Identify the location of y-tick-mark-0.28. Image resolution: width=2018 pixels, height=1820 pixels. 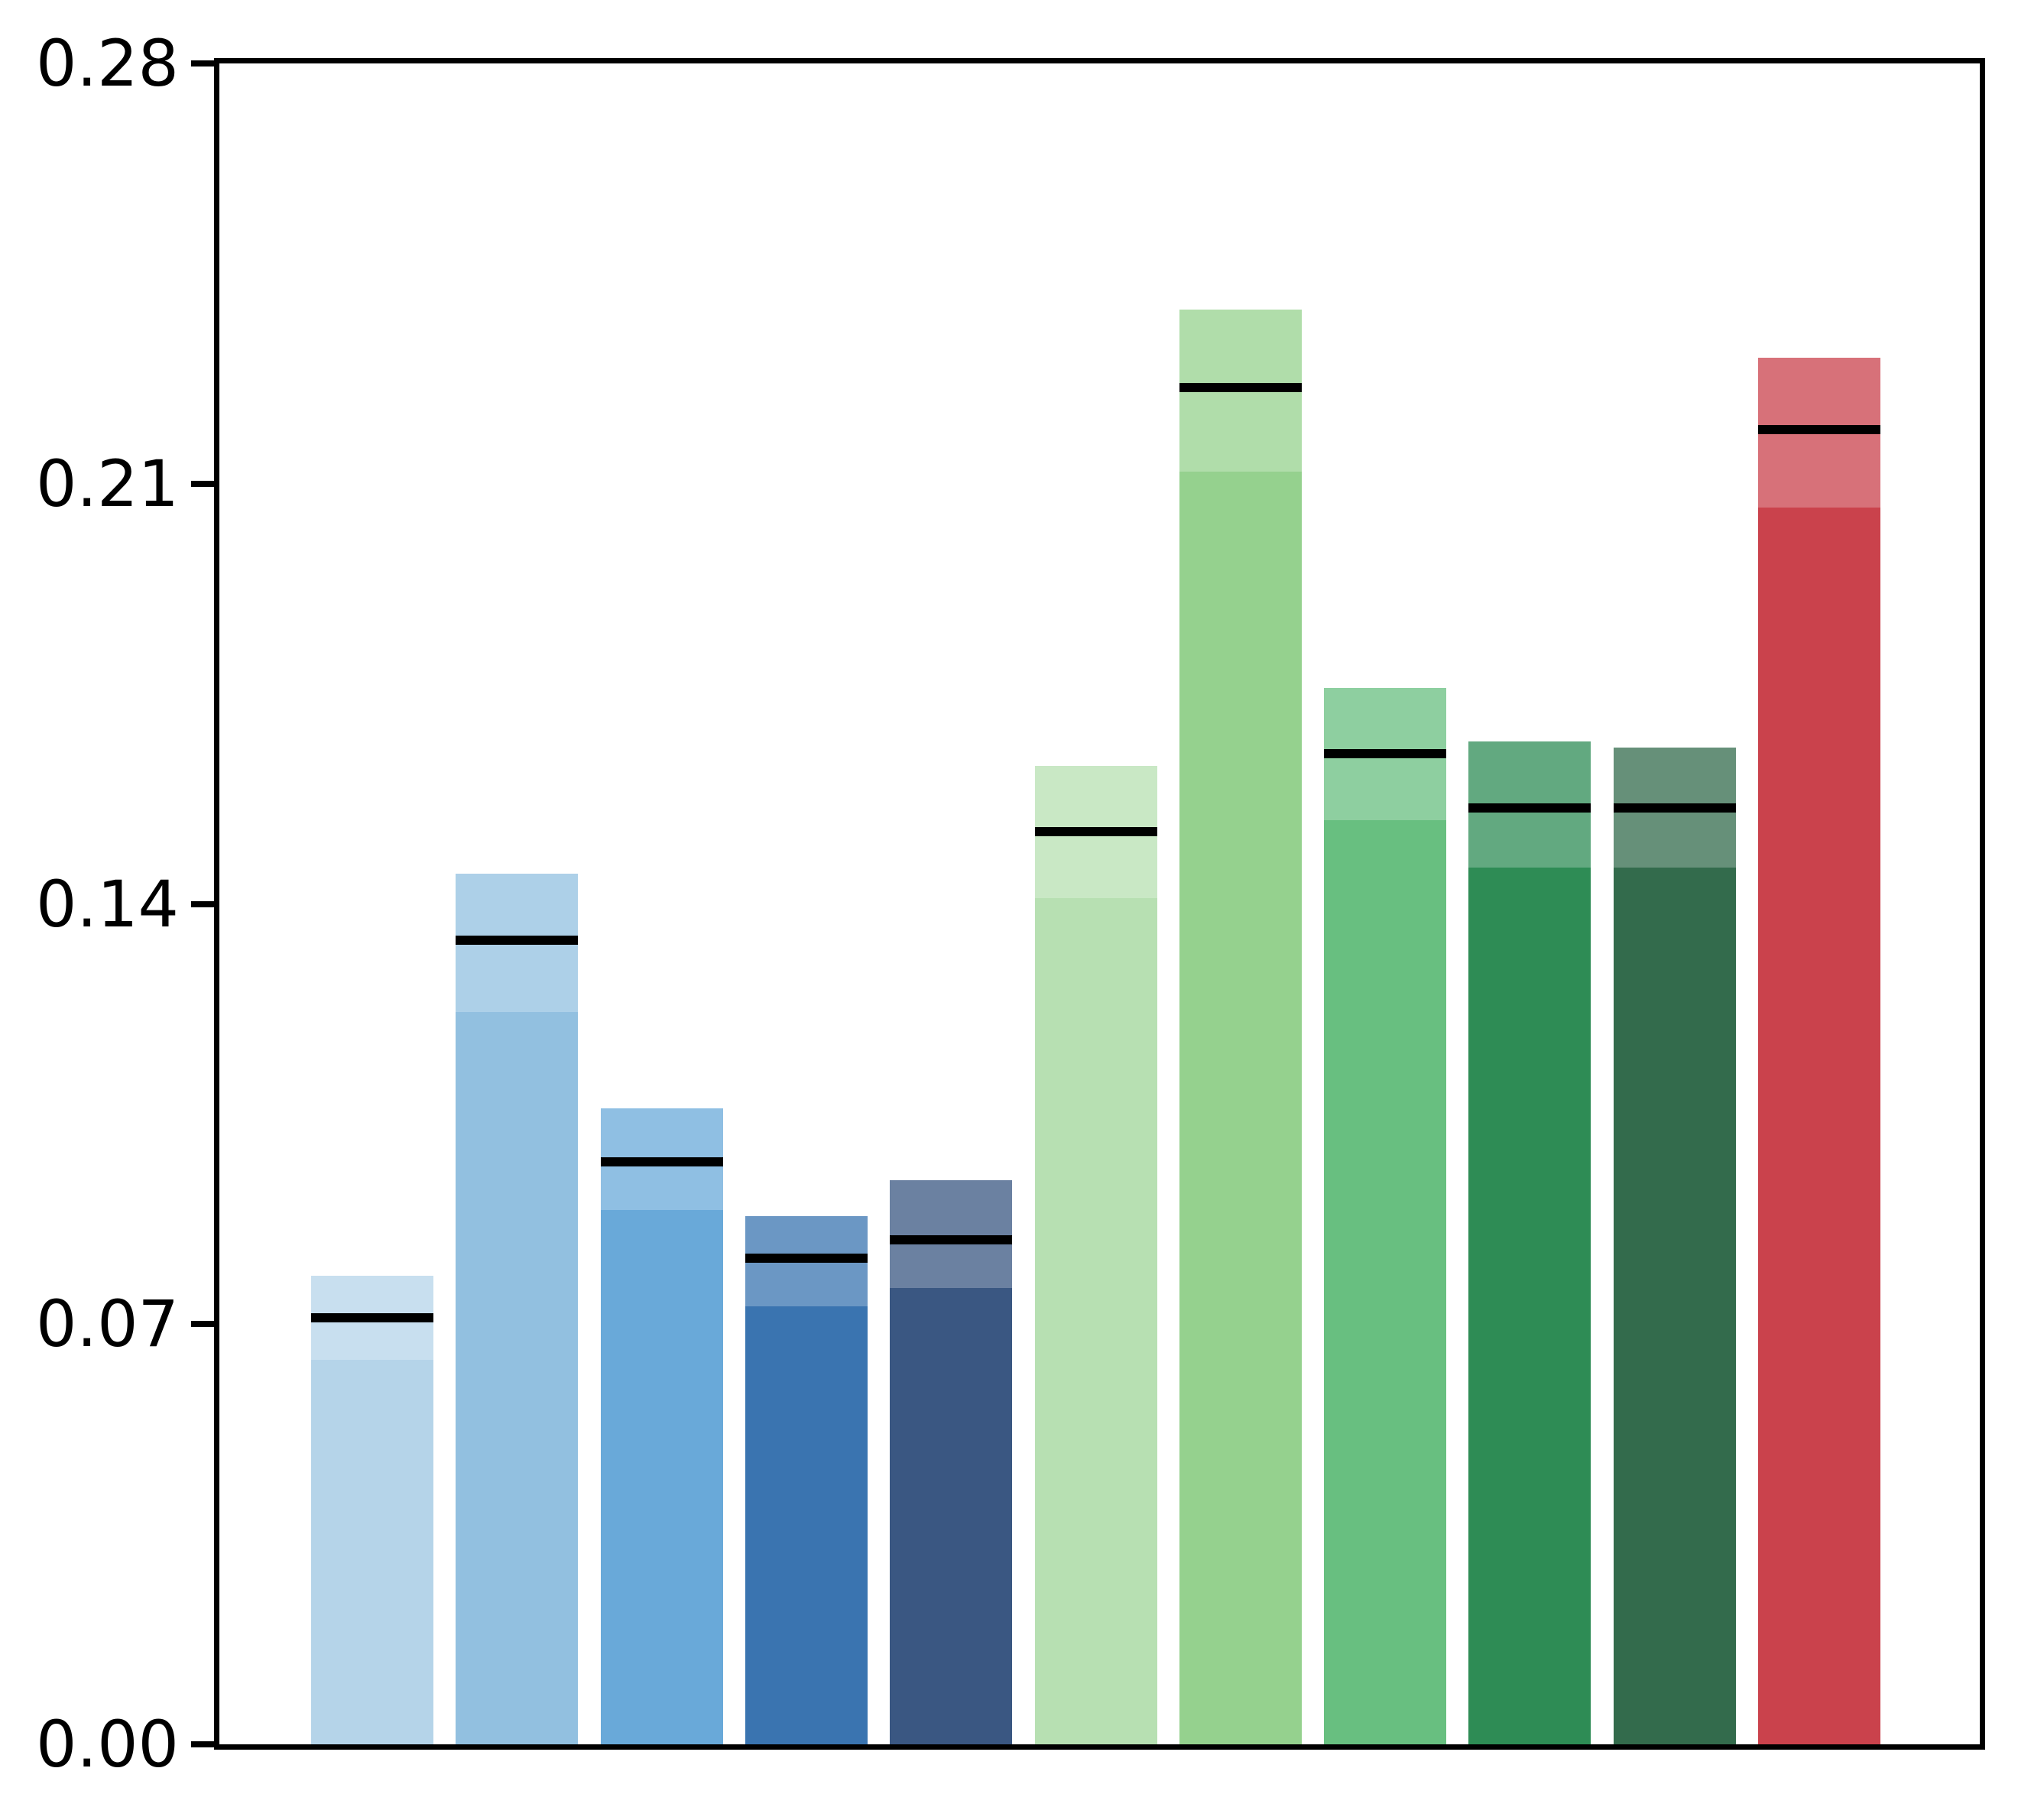
(202, 63).